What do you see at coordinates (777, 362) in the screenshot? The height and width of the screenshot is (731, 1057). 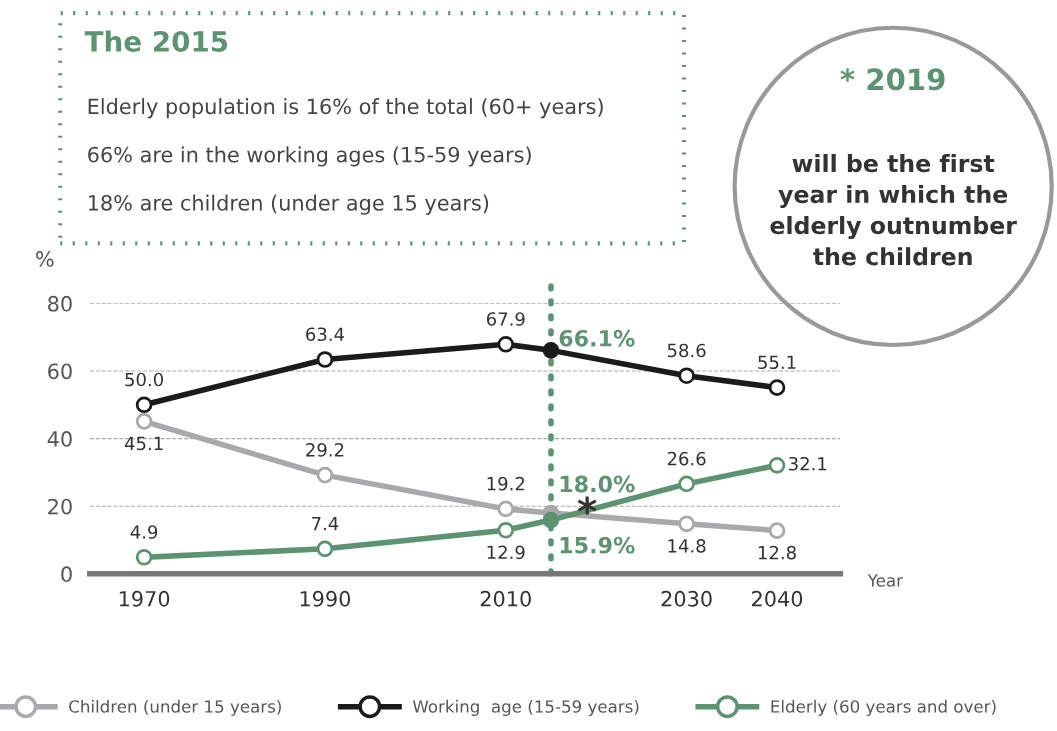 I see `data-label: 55.1` at bounding box center [777, 362].